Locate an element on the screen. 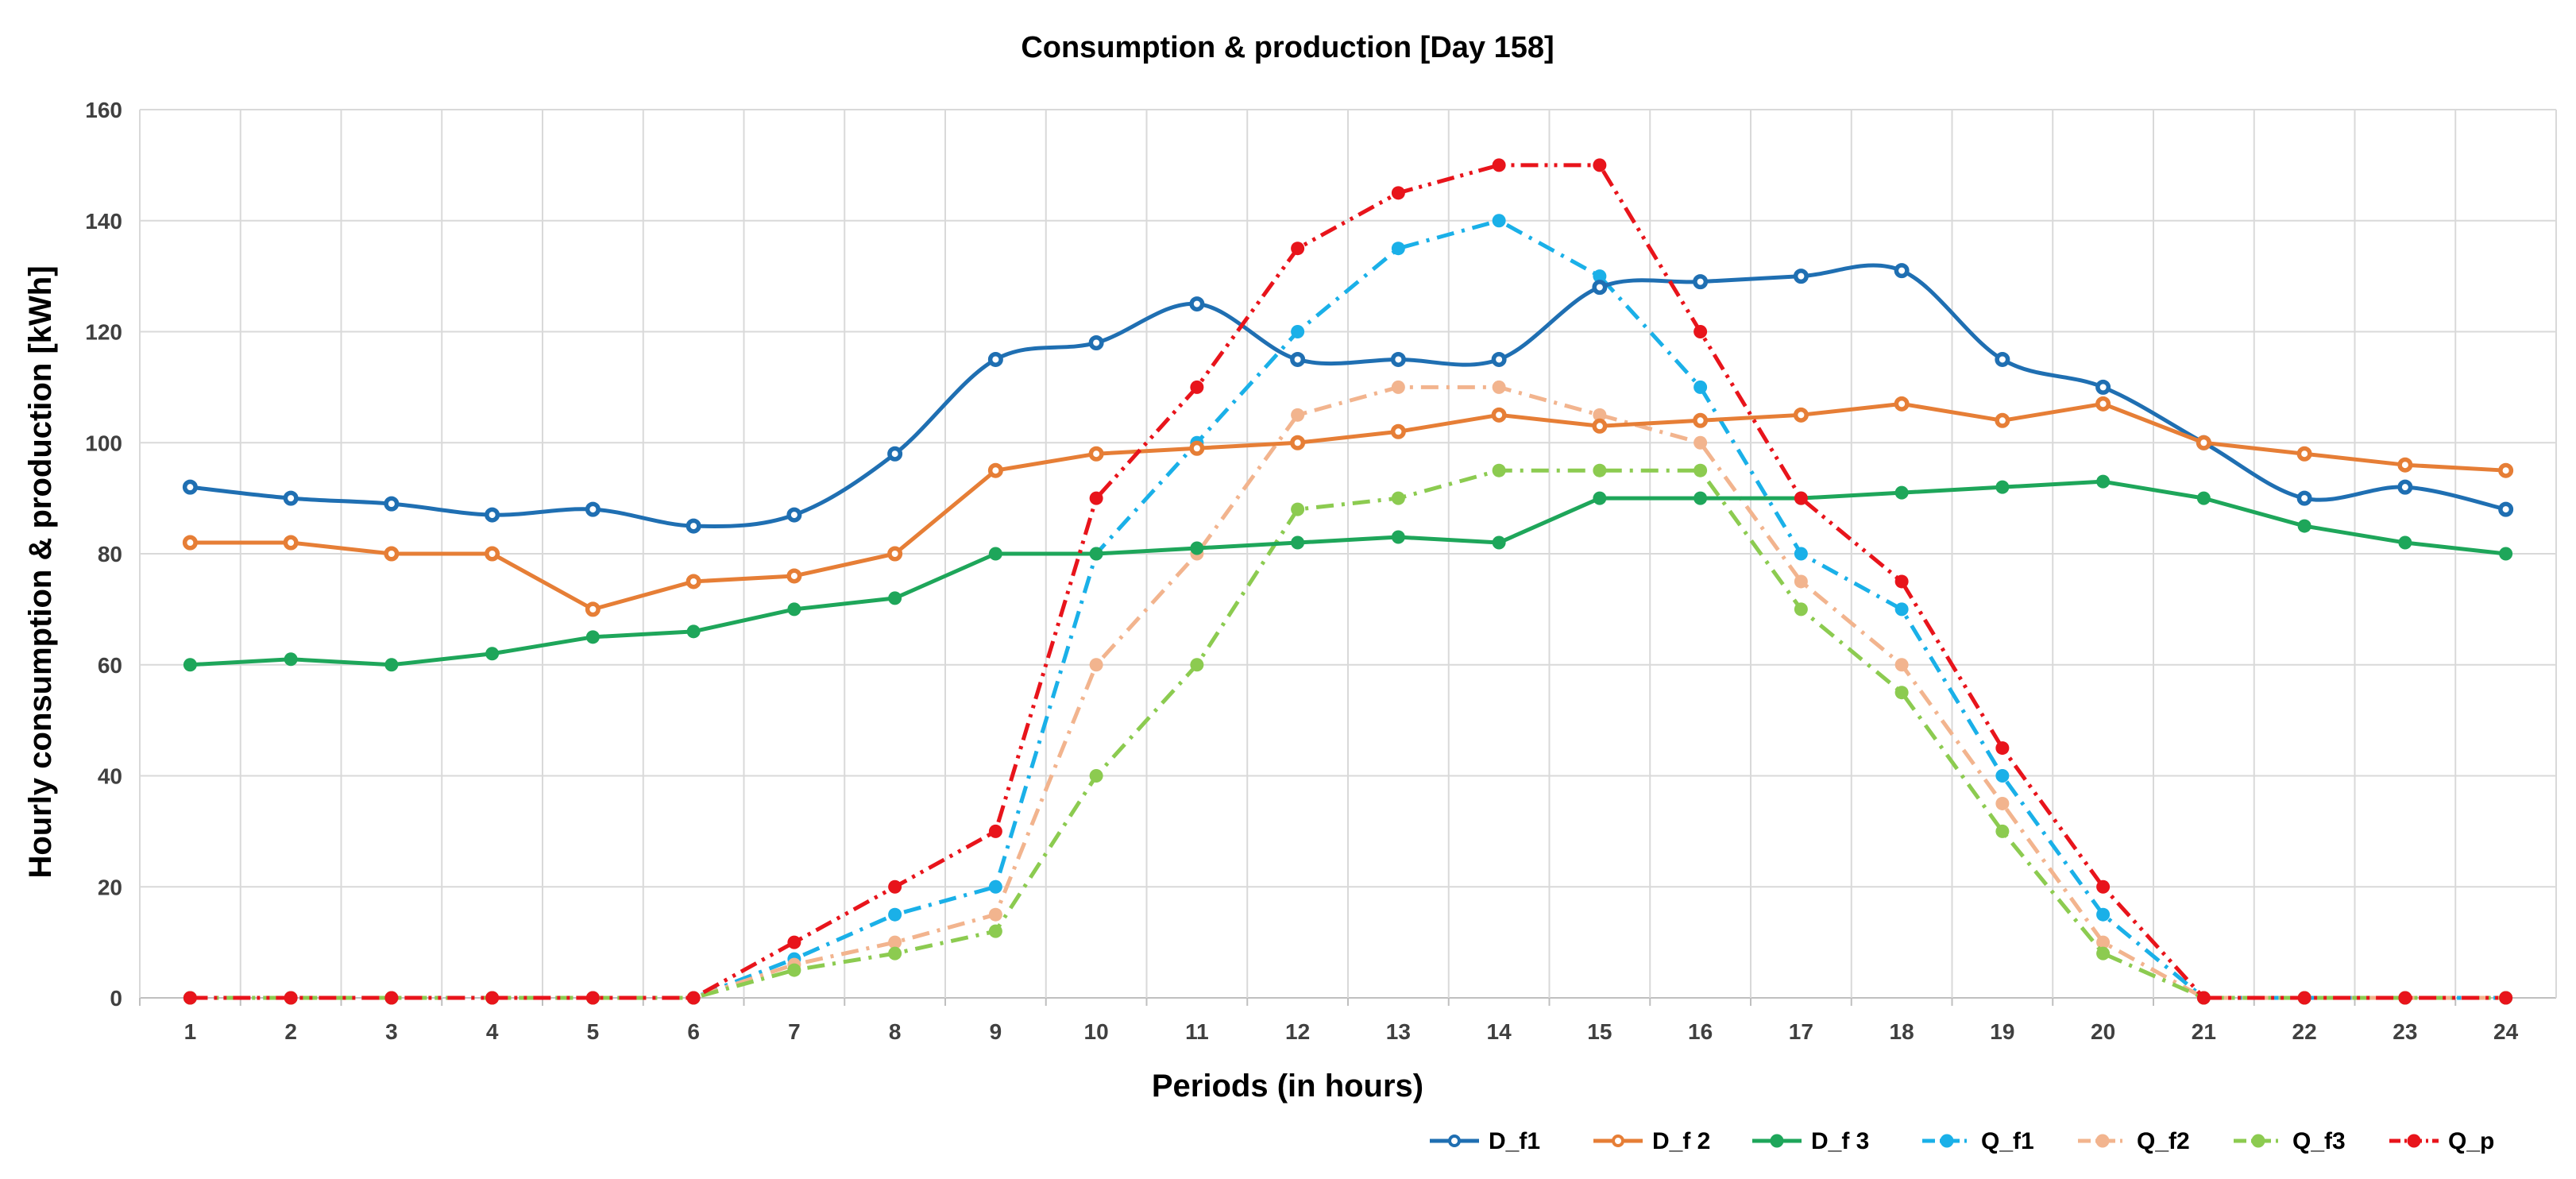  x-tick-label: 17 is located at coordinates (1801, 1031).